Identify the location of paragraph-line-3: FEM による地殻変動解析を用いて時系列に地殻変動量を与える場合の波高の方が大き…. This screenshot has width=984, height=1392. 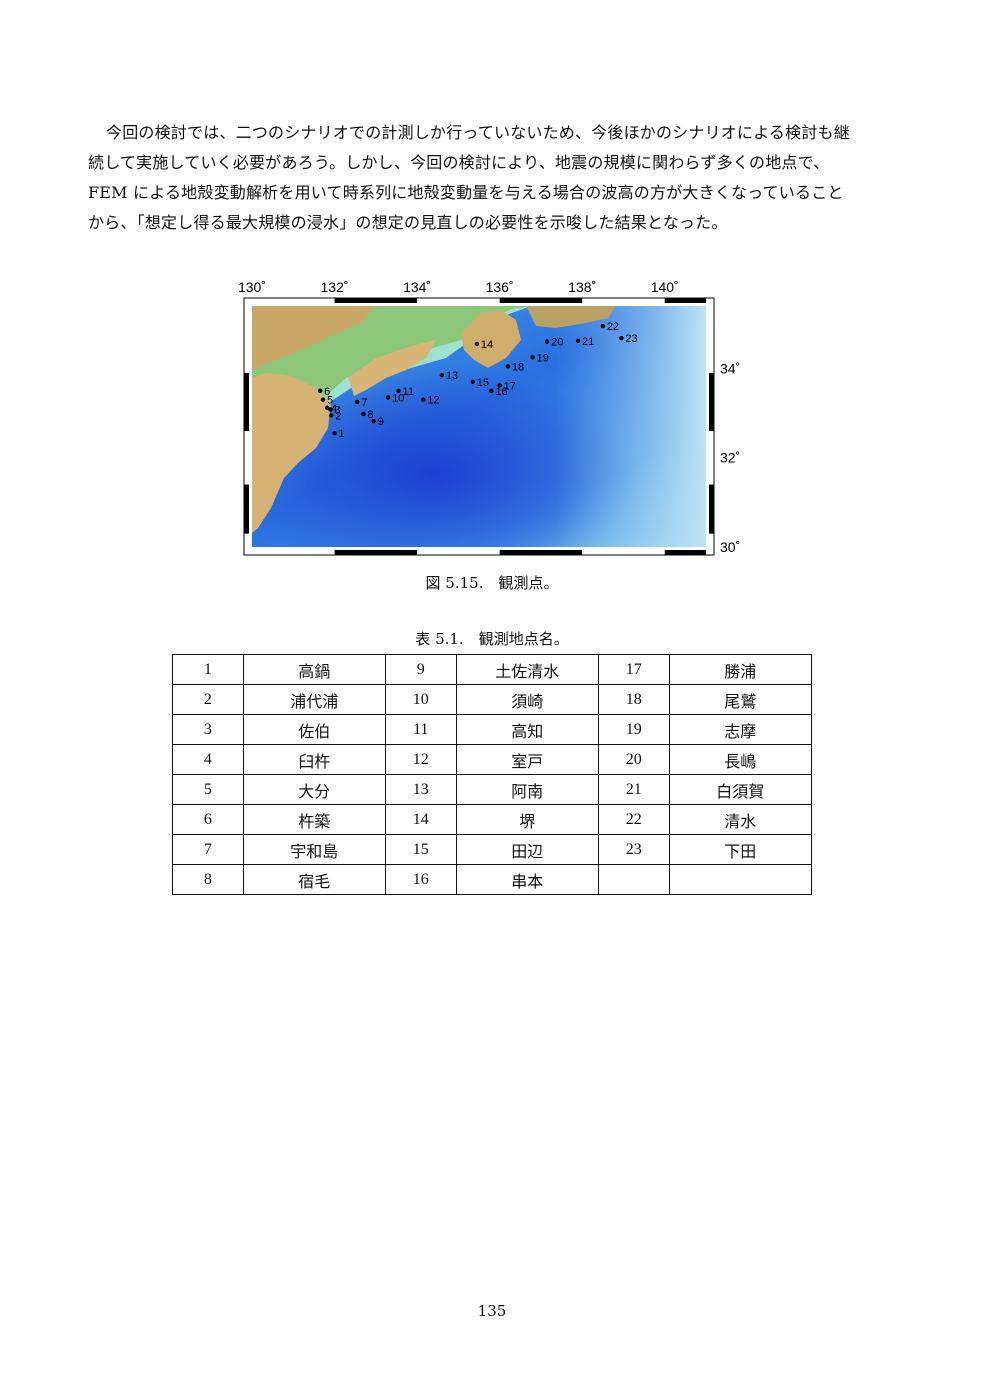
(466, 192).